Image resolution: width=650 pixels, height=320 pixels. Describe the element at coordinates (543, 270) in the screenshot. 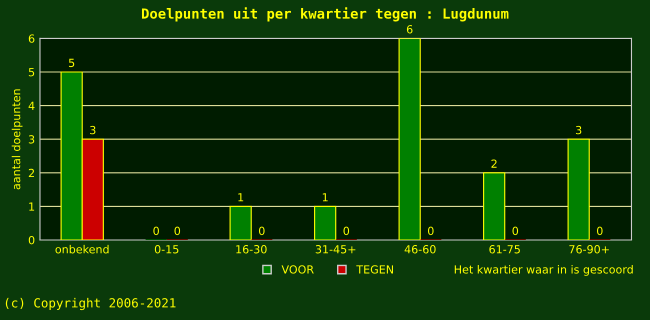

I see `x-axis-title: Het kwartier waar in is gescoord` at that location.